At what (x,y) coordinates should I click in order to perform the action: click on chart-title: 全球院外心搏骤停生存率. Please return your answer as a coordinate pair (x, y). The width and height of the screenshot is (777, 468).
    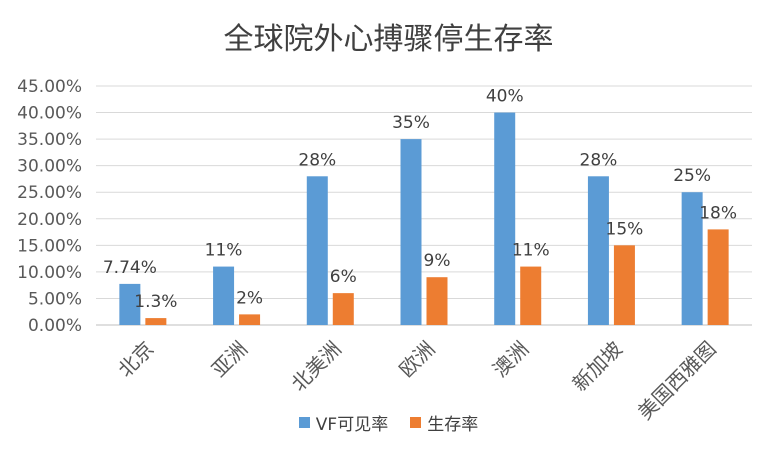
    Looking at the image, I should click on (388, 39).